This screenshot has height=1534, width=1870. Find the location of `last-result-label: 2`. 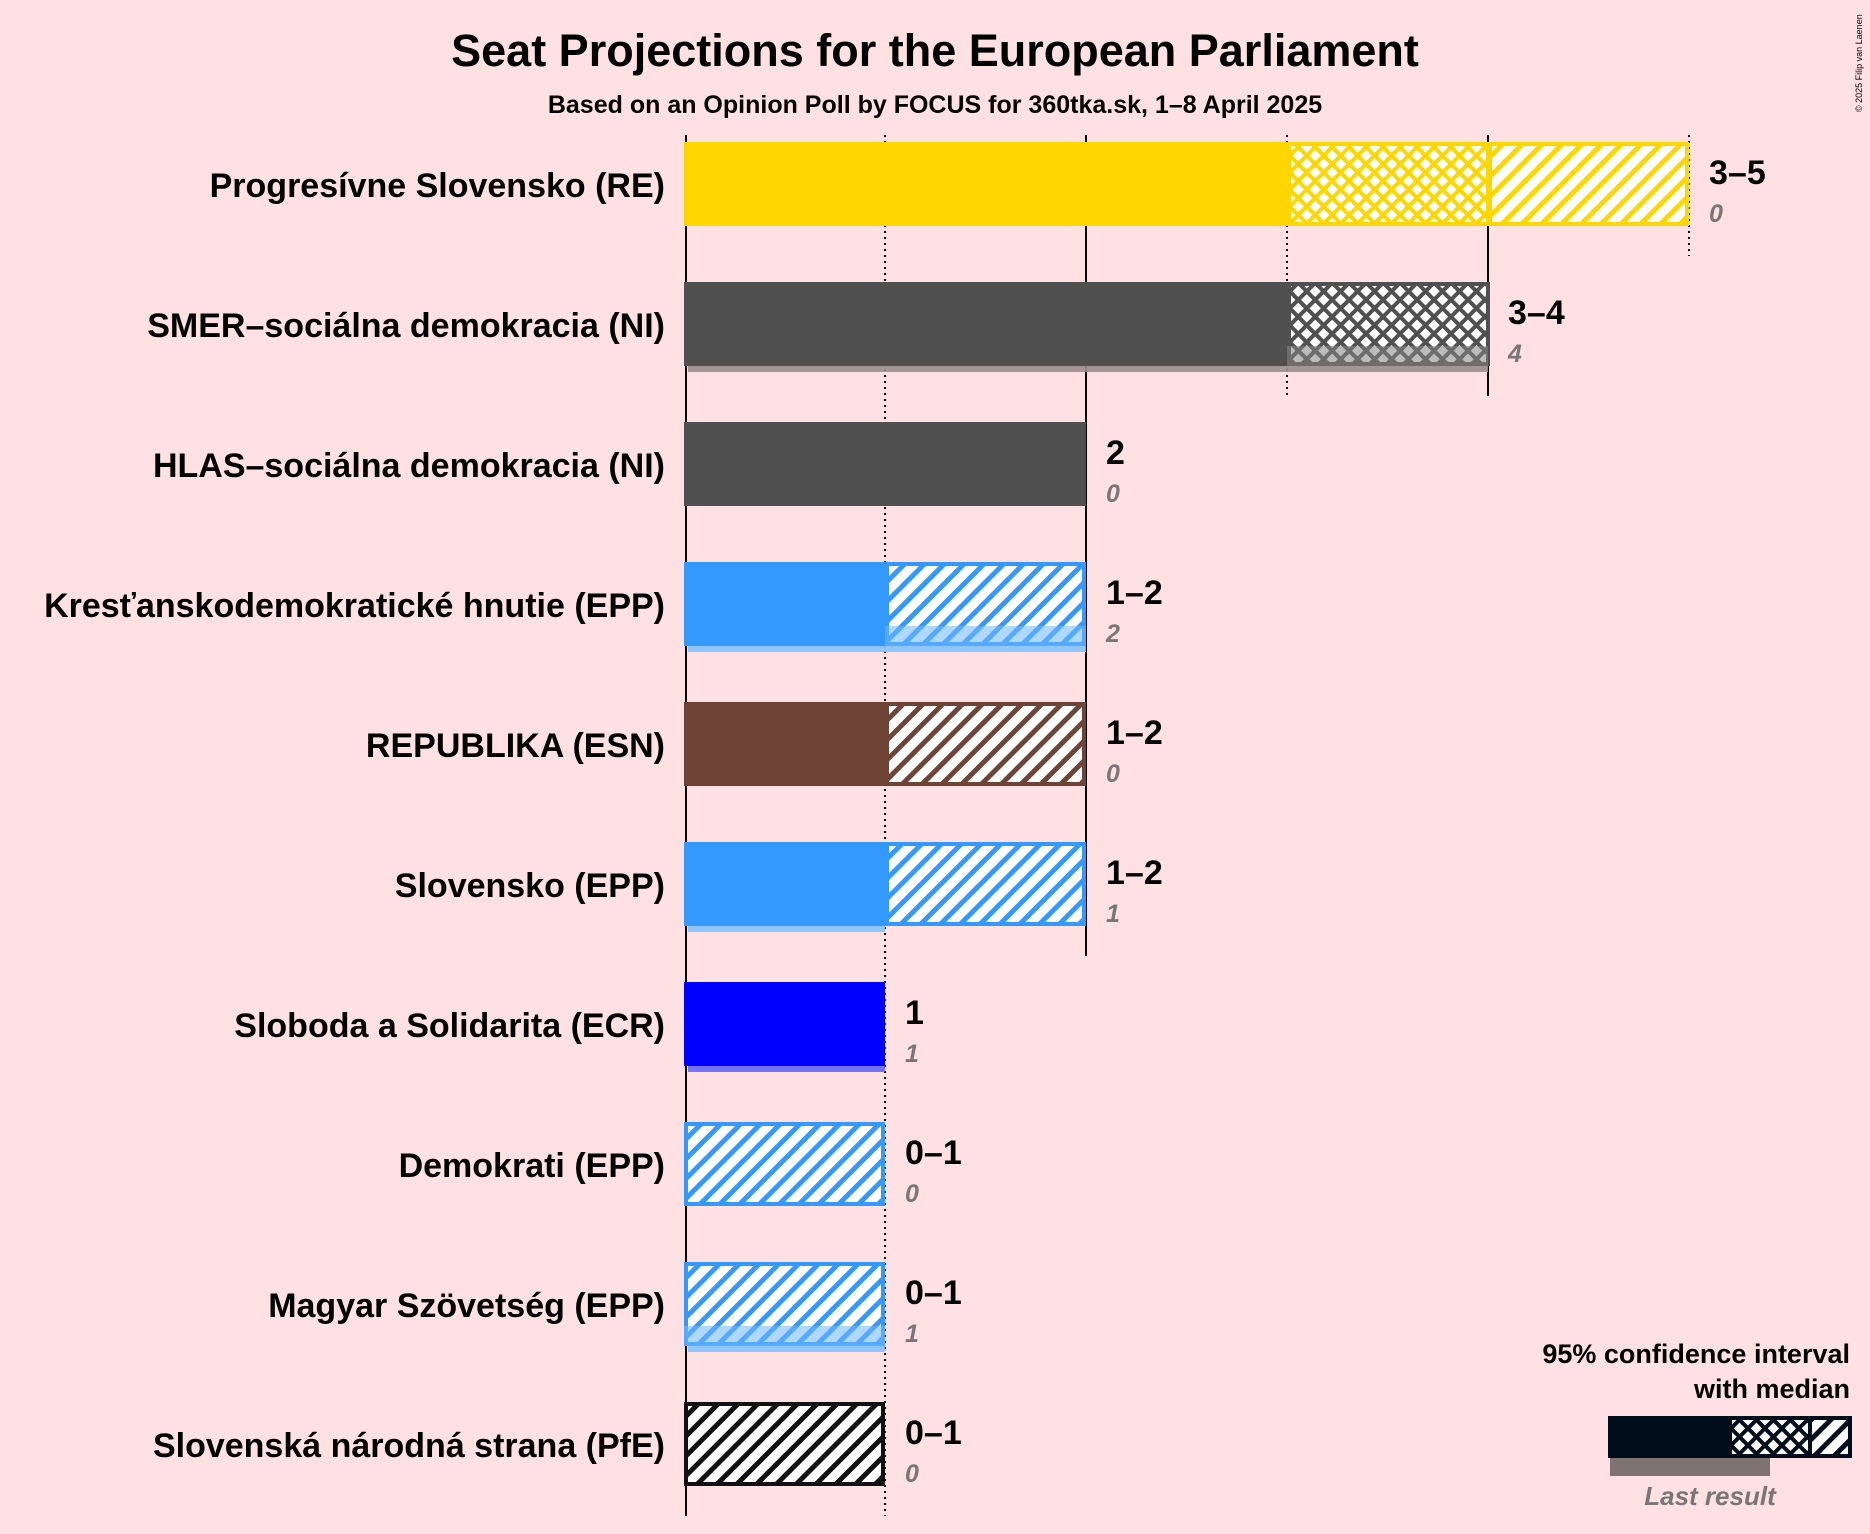

last-result-label: 2 is located at coordinates (1112, 634).